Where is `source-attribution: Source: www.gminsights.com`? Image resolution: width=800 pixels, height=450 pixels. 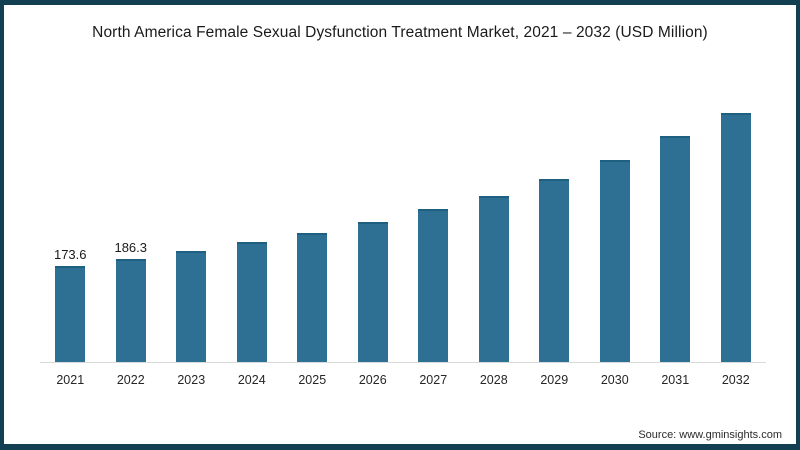 source-attribution: Source: www.gminsights.com is located at coordinates (710, 435).